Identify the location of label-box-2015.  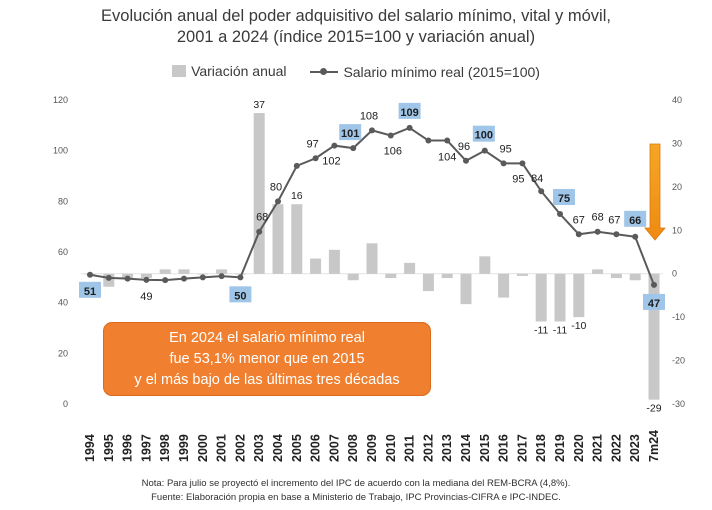
(483, 133).